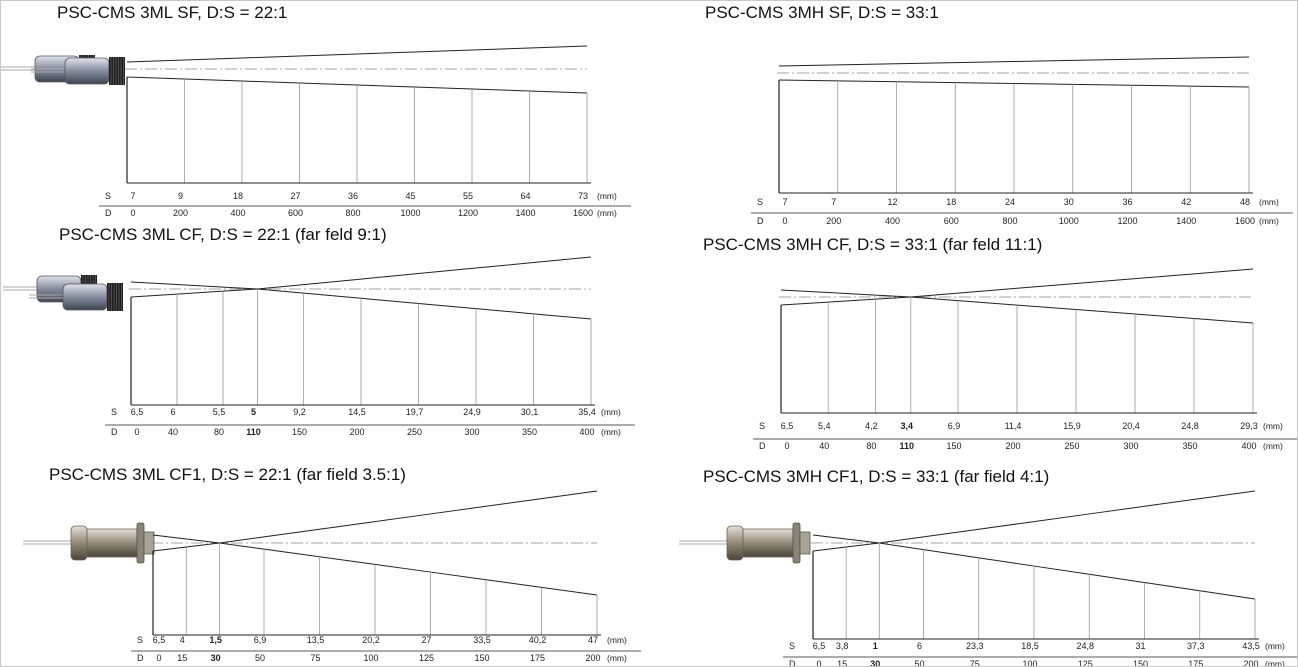 The image size is (1298, 667). What do you see at coordinates (173, 432) in the screenshot?
I see `distance-label: 40` at bounding box center [173, 432].